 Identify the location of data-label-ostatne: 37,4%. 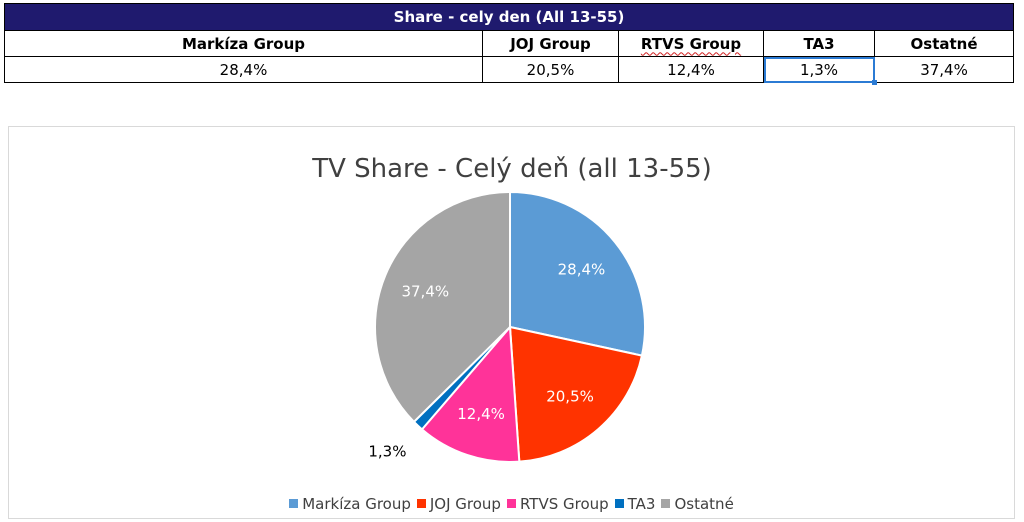
(425, 292).